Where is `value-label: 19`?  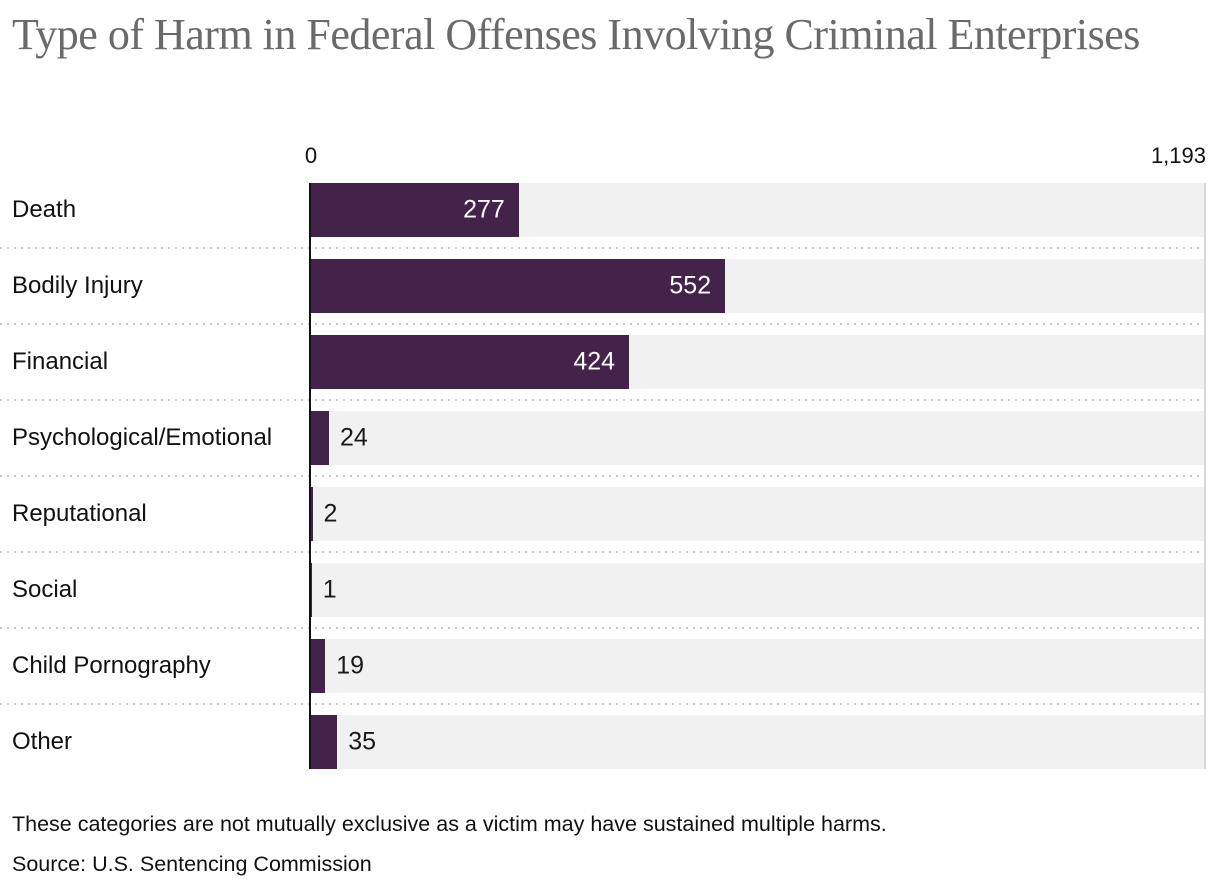
value-label: 19 is located at coordinates (350, 665).